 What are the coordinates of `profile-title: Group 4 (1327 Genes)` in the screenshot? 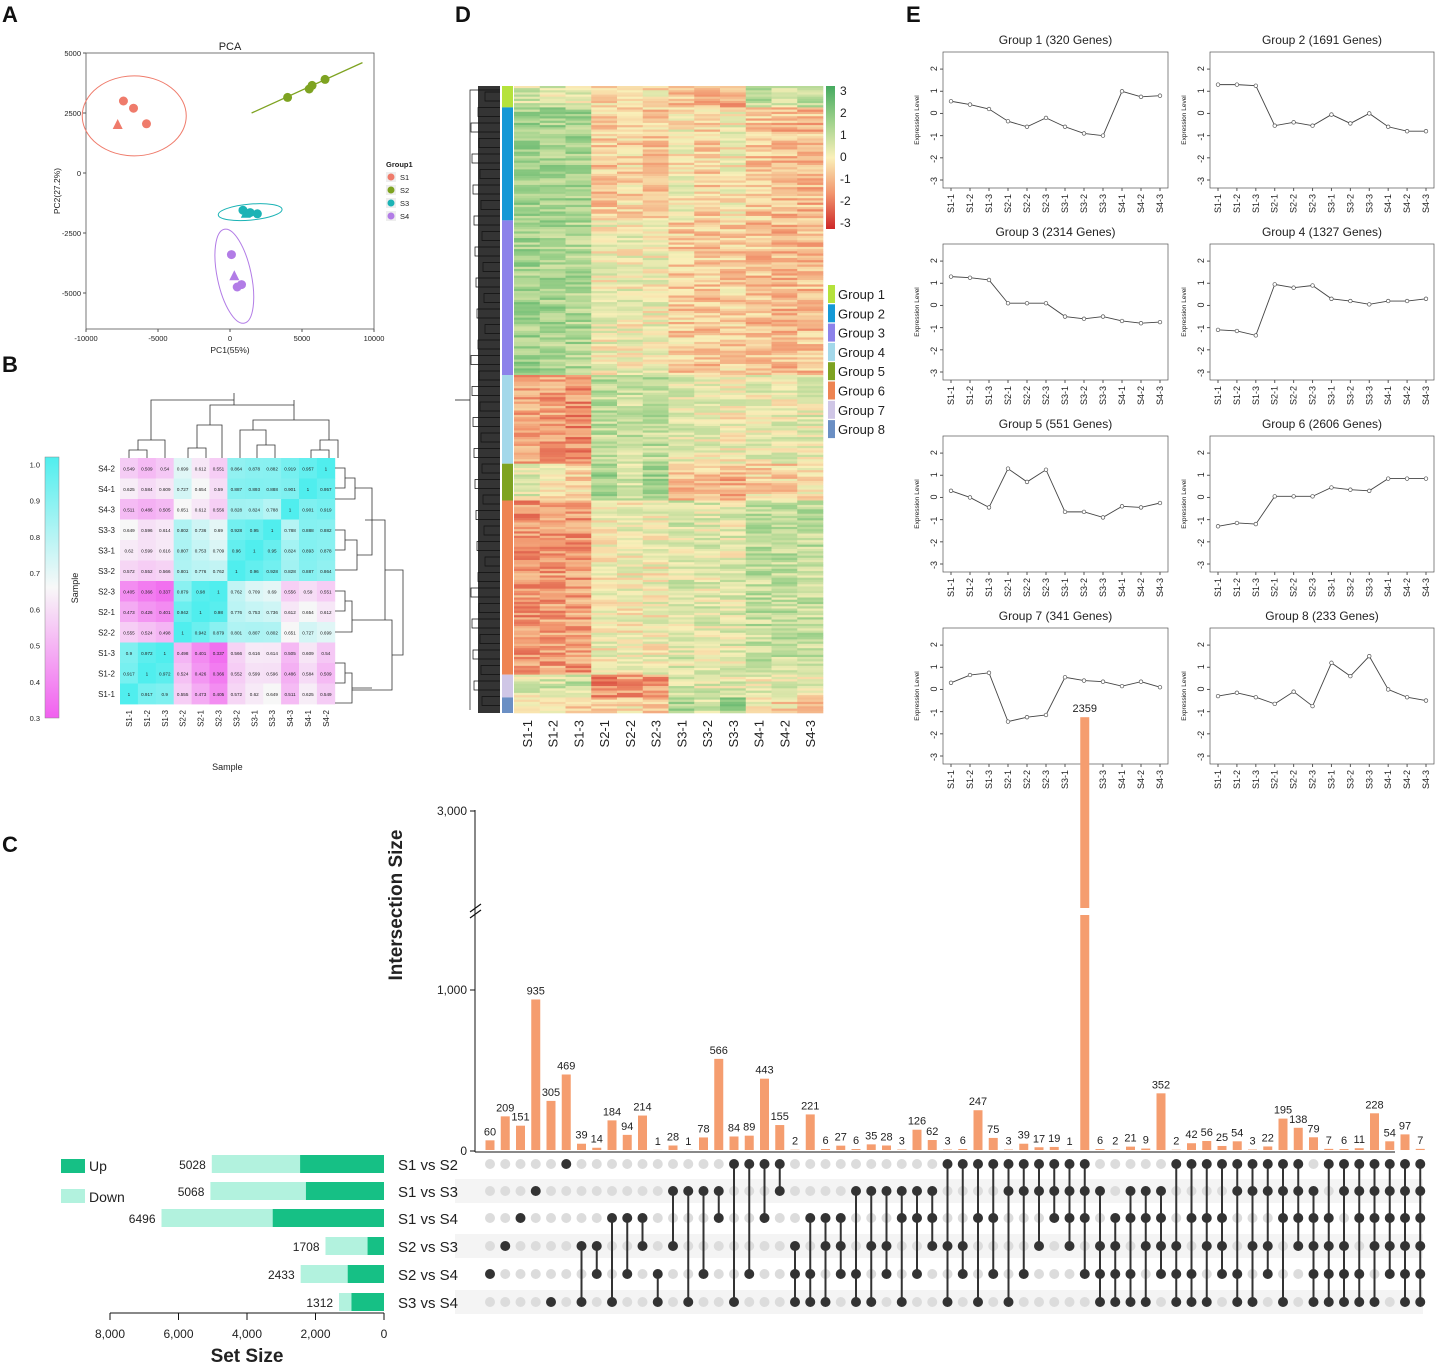 It's located at (1322, 232).